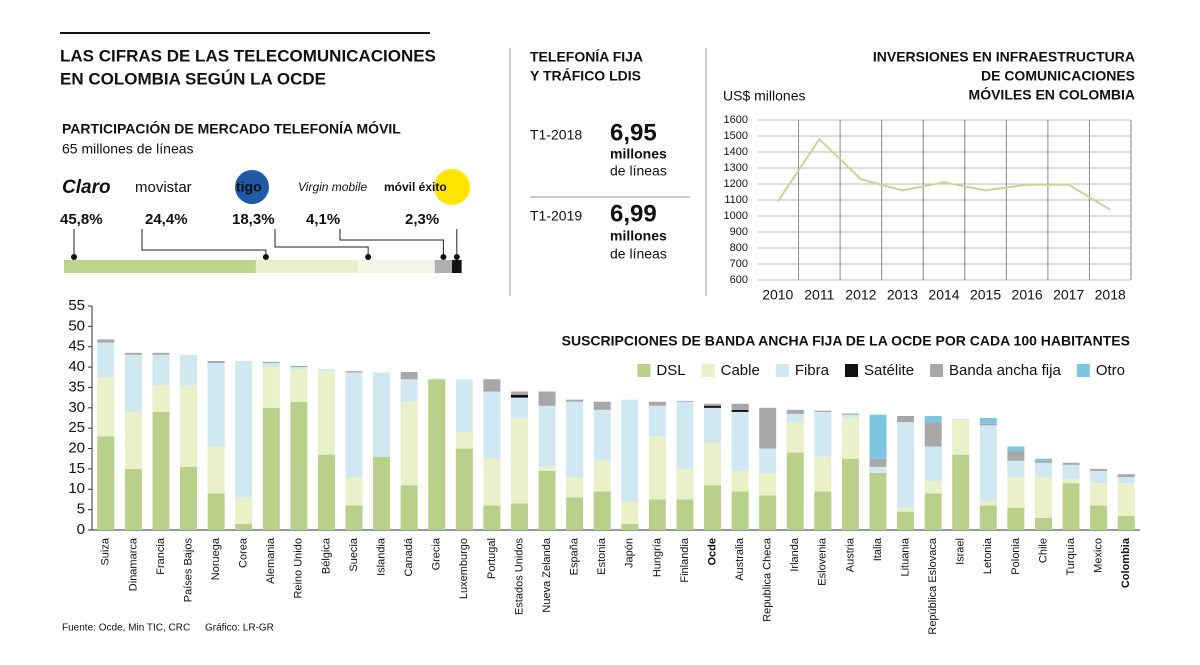 The image size is (1200, 665). I want to click on x-tick-label: Portugal, so click(492, 558).